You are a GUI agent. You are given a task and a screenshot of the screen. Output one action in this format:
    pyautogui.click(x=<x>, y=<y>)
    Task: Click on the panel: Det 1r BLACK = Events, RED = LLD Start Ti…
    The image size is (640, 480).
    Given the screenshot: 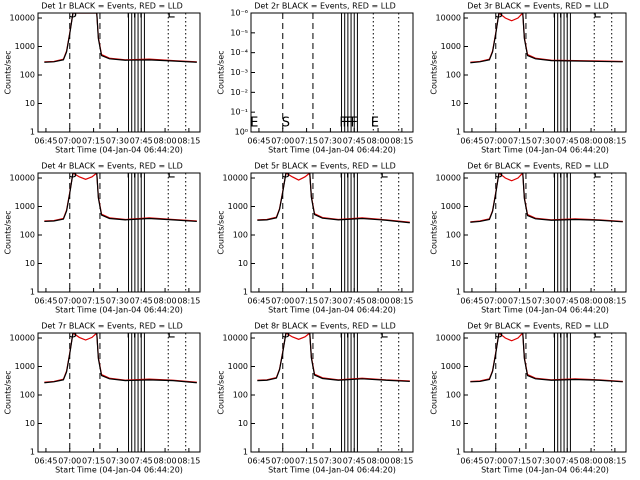 What is the action you would take?
    pyautogui.click(x=102, y=78)
    